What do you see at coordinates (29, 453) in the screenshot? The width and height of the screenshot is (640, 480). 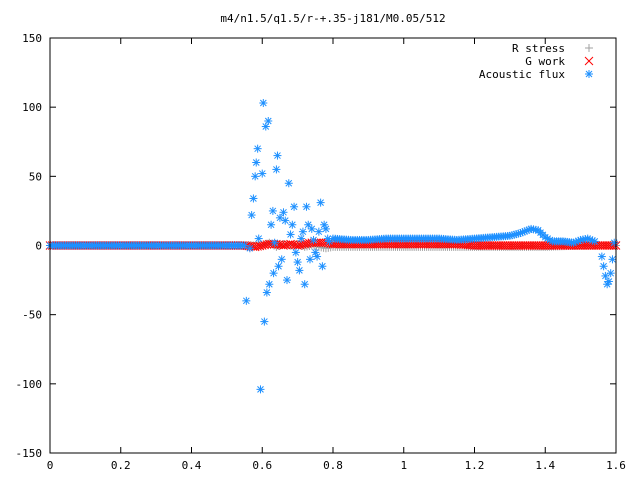 I see `y-tick-label: -150` at bounding box center [29, 453].